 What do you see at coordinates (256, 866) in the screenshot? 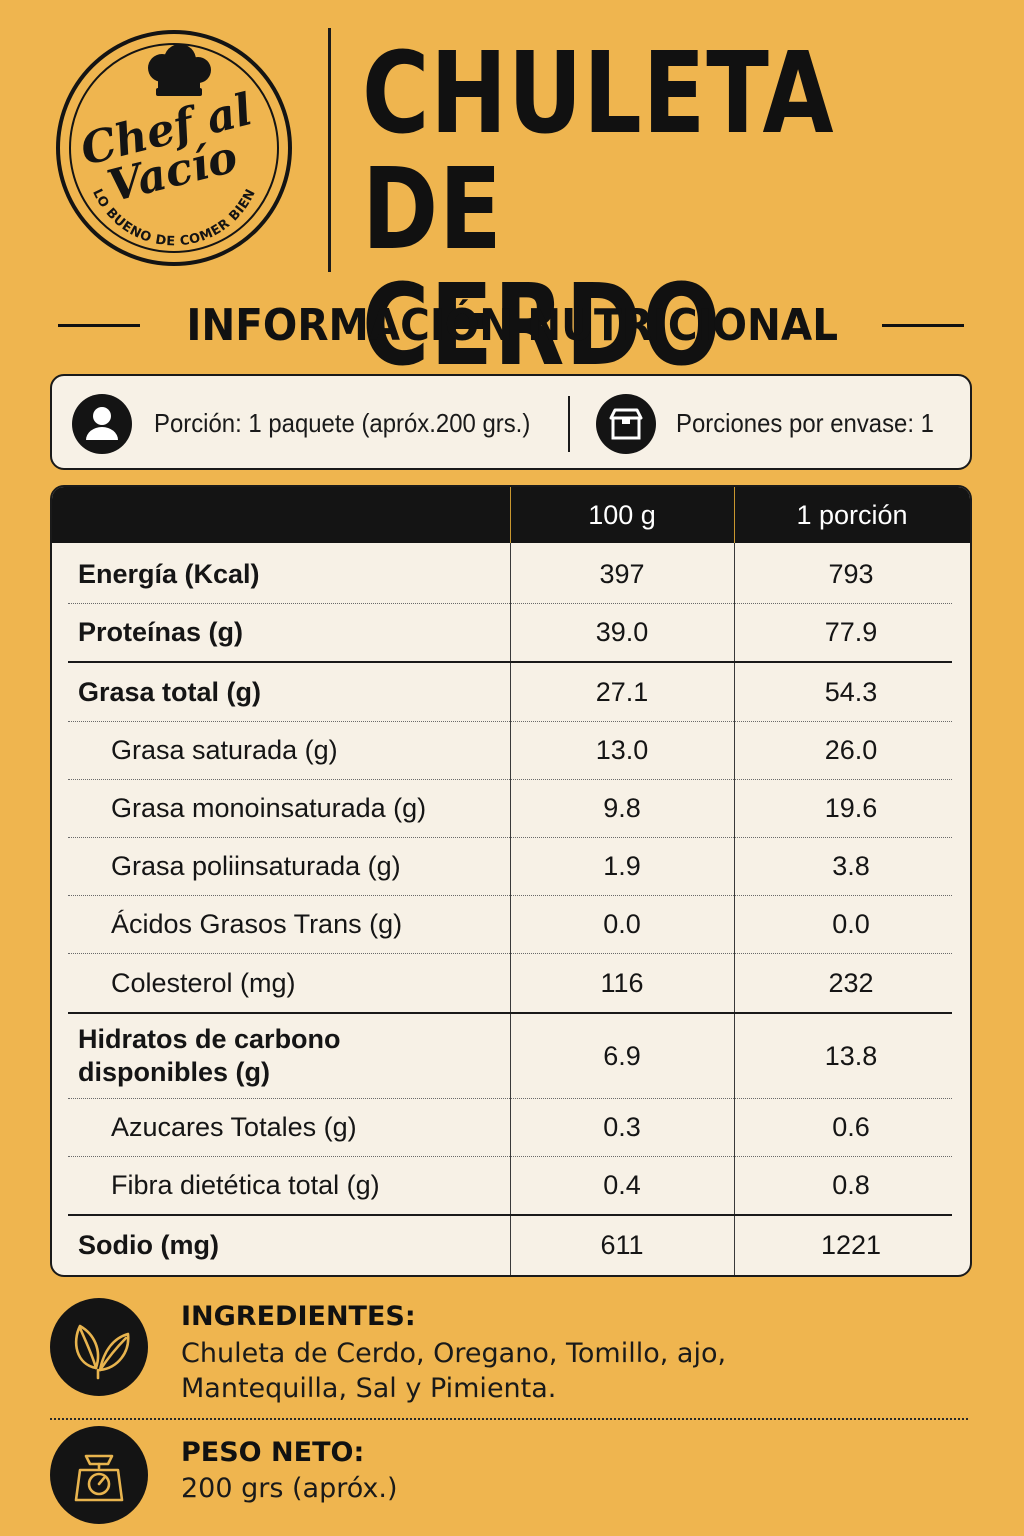
I see `nutrient-label: Grasa poliinsaturada (g)` at bounding box center [256, 866].